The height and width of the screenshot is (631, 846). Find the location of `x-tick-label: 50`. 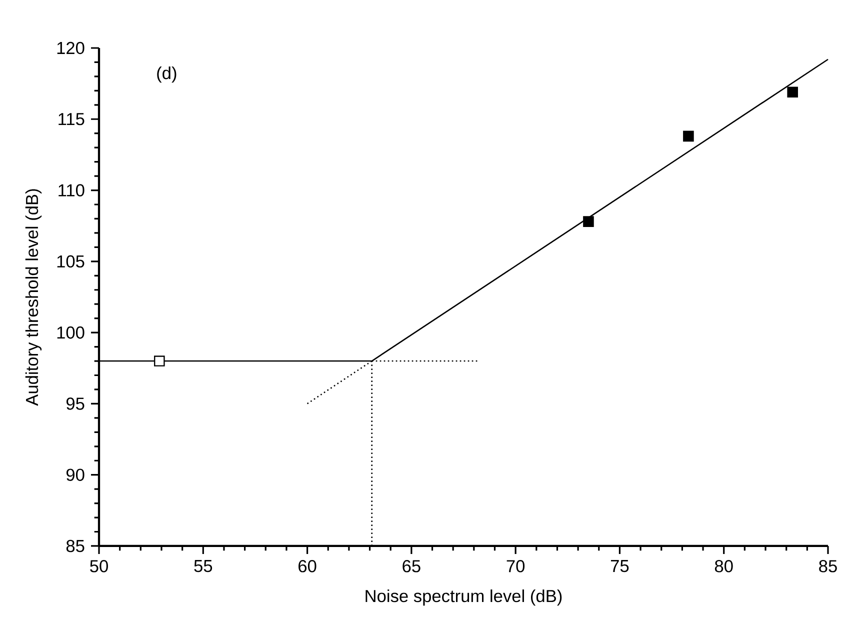

x-tick-label: 50 is located at coordinates (99, 566).